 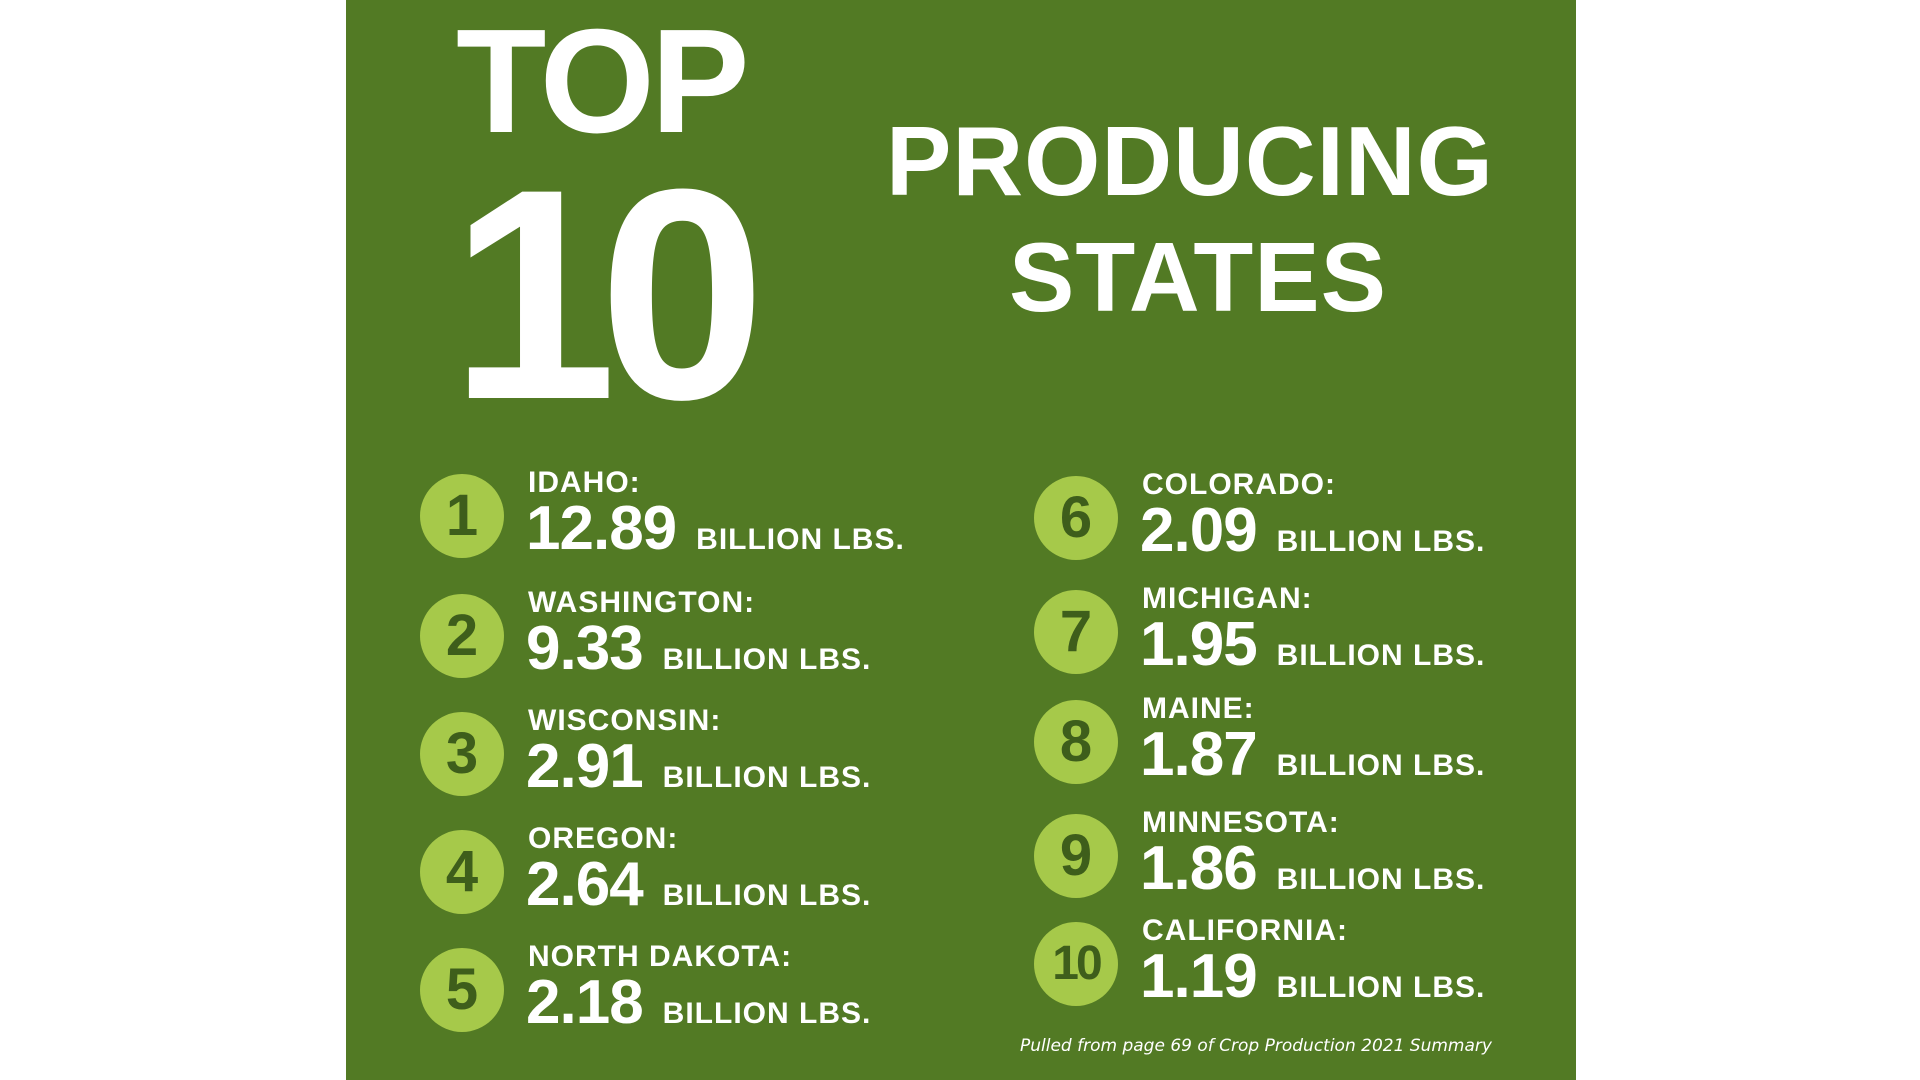 What do you see at coordinates (462, 516) in the screenshot?
I see `rank-badge: 1` at bounding box center [462, 516].